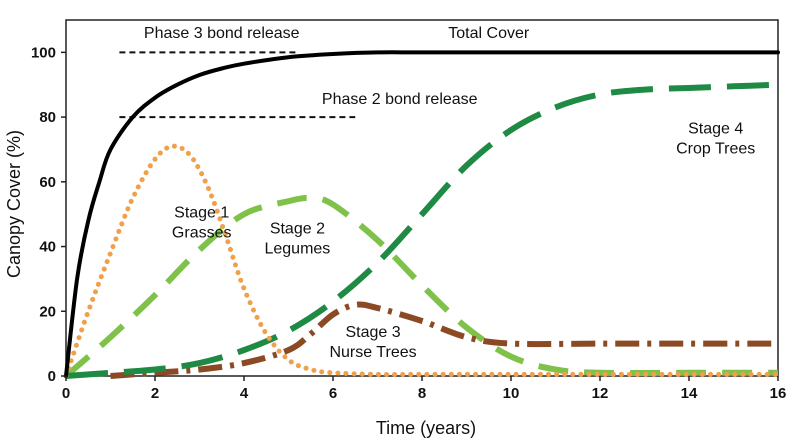 The width and height of the screenshot is (800, 444). Describe the element at coordinates (422, 393) in the screenshot. I see `x-tick-label: 8` at that location.